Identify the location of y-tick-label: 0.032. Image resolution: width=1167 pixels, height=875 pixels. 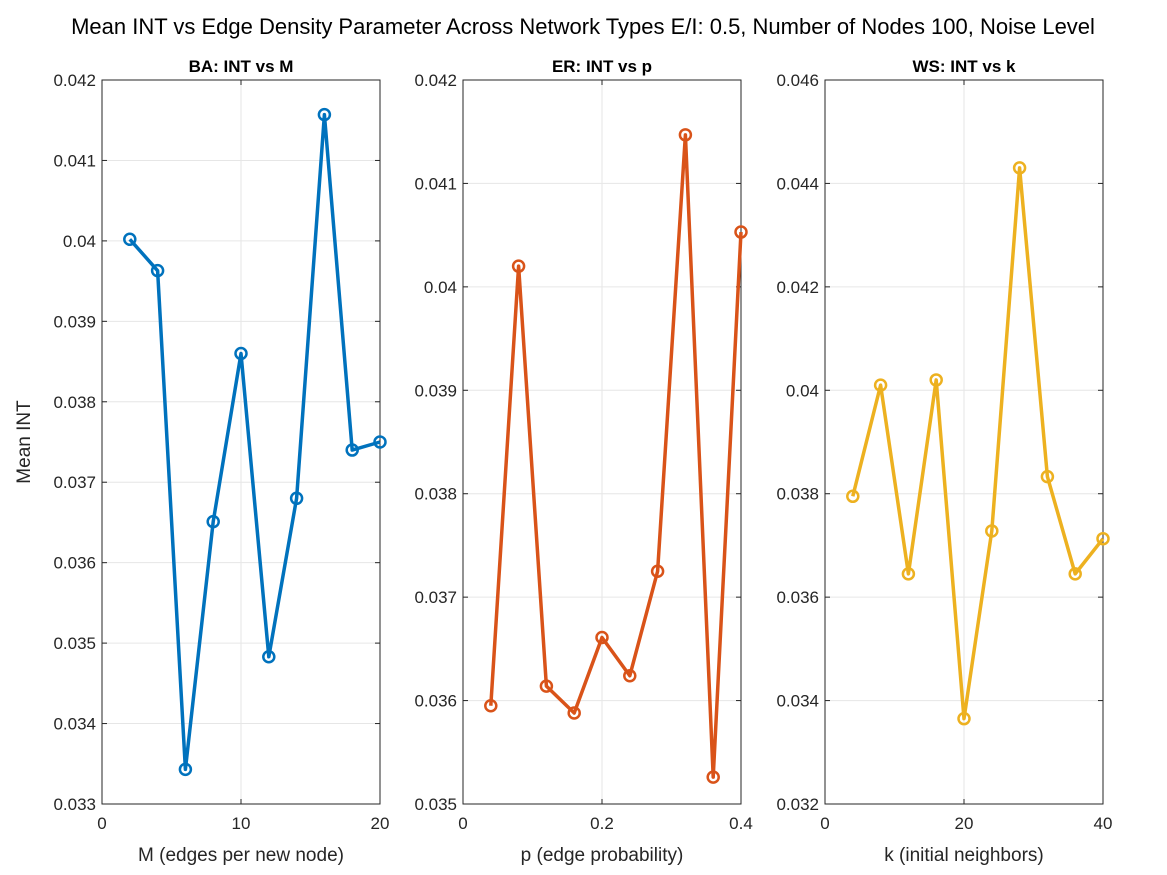
(797, 804).